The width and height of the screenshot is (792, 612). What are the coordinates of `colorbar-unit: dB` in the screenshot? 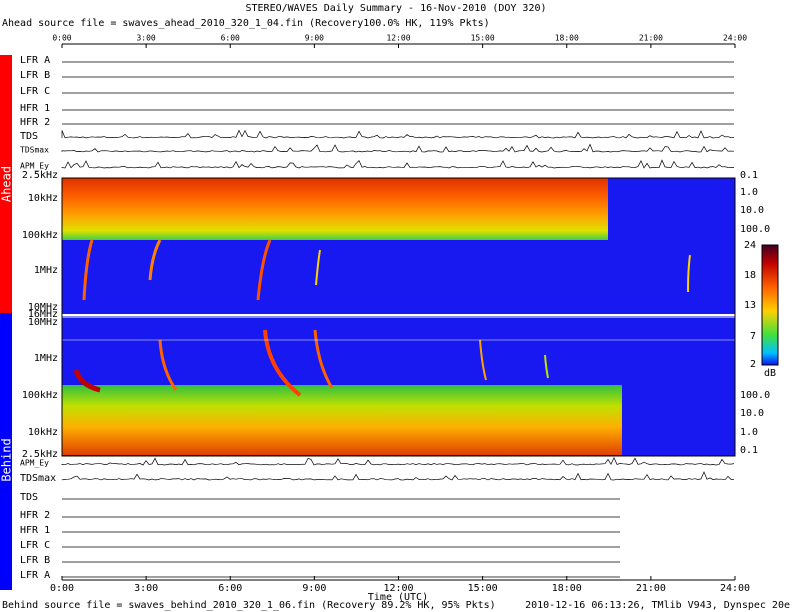 It's located at (770, 373).